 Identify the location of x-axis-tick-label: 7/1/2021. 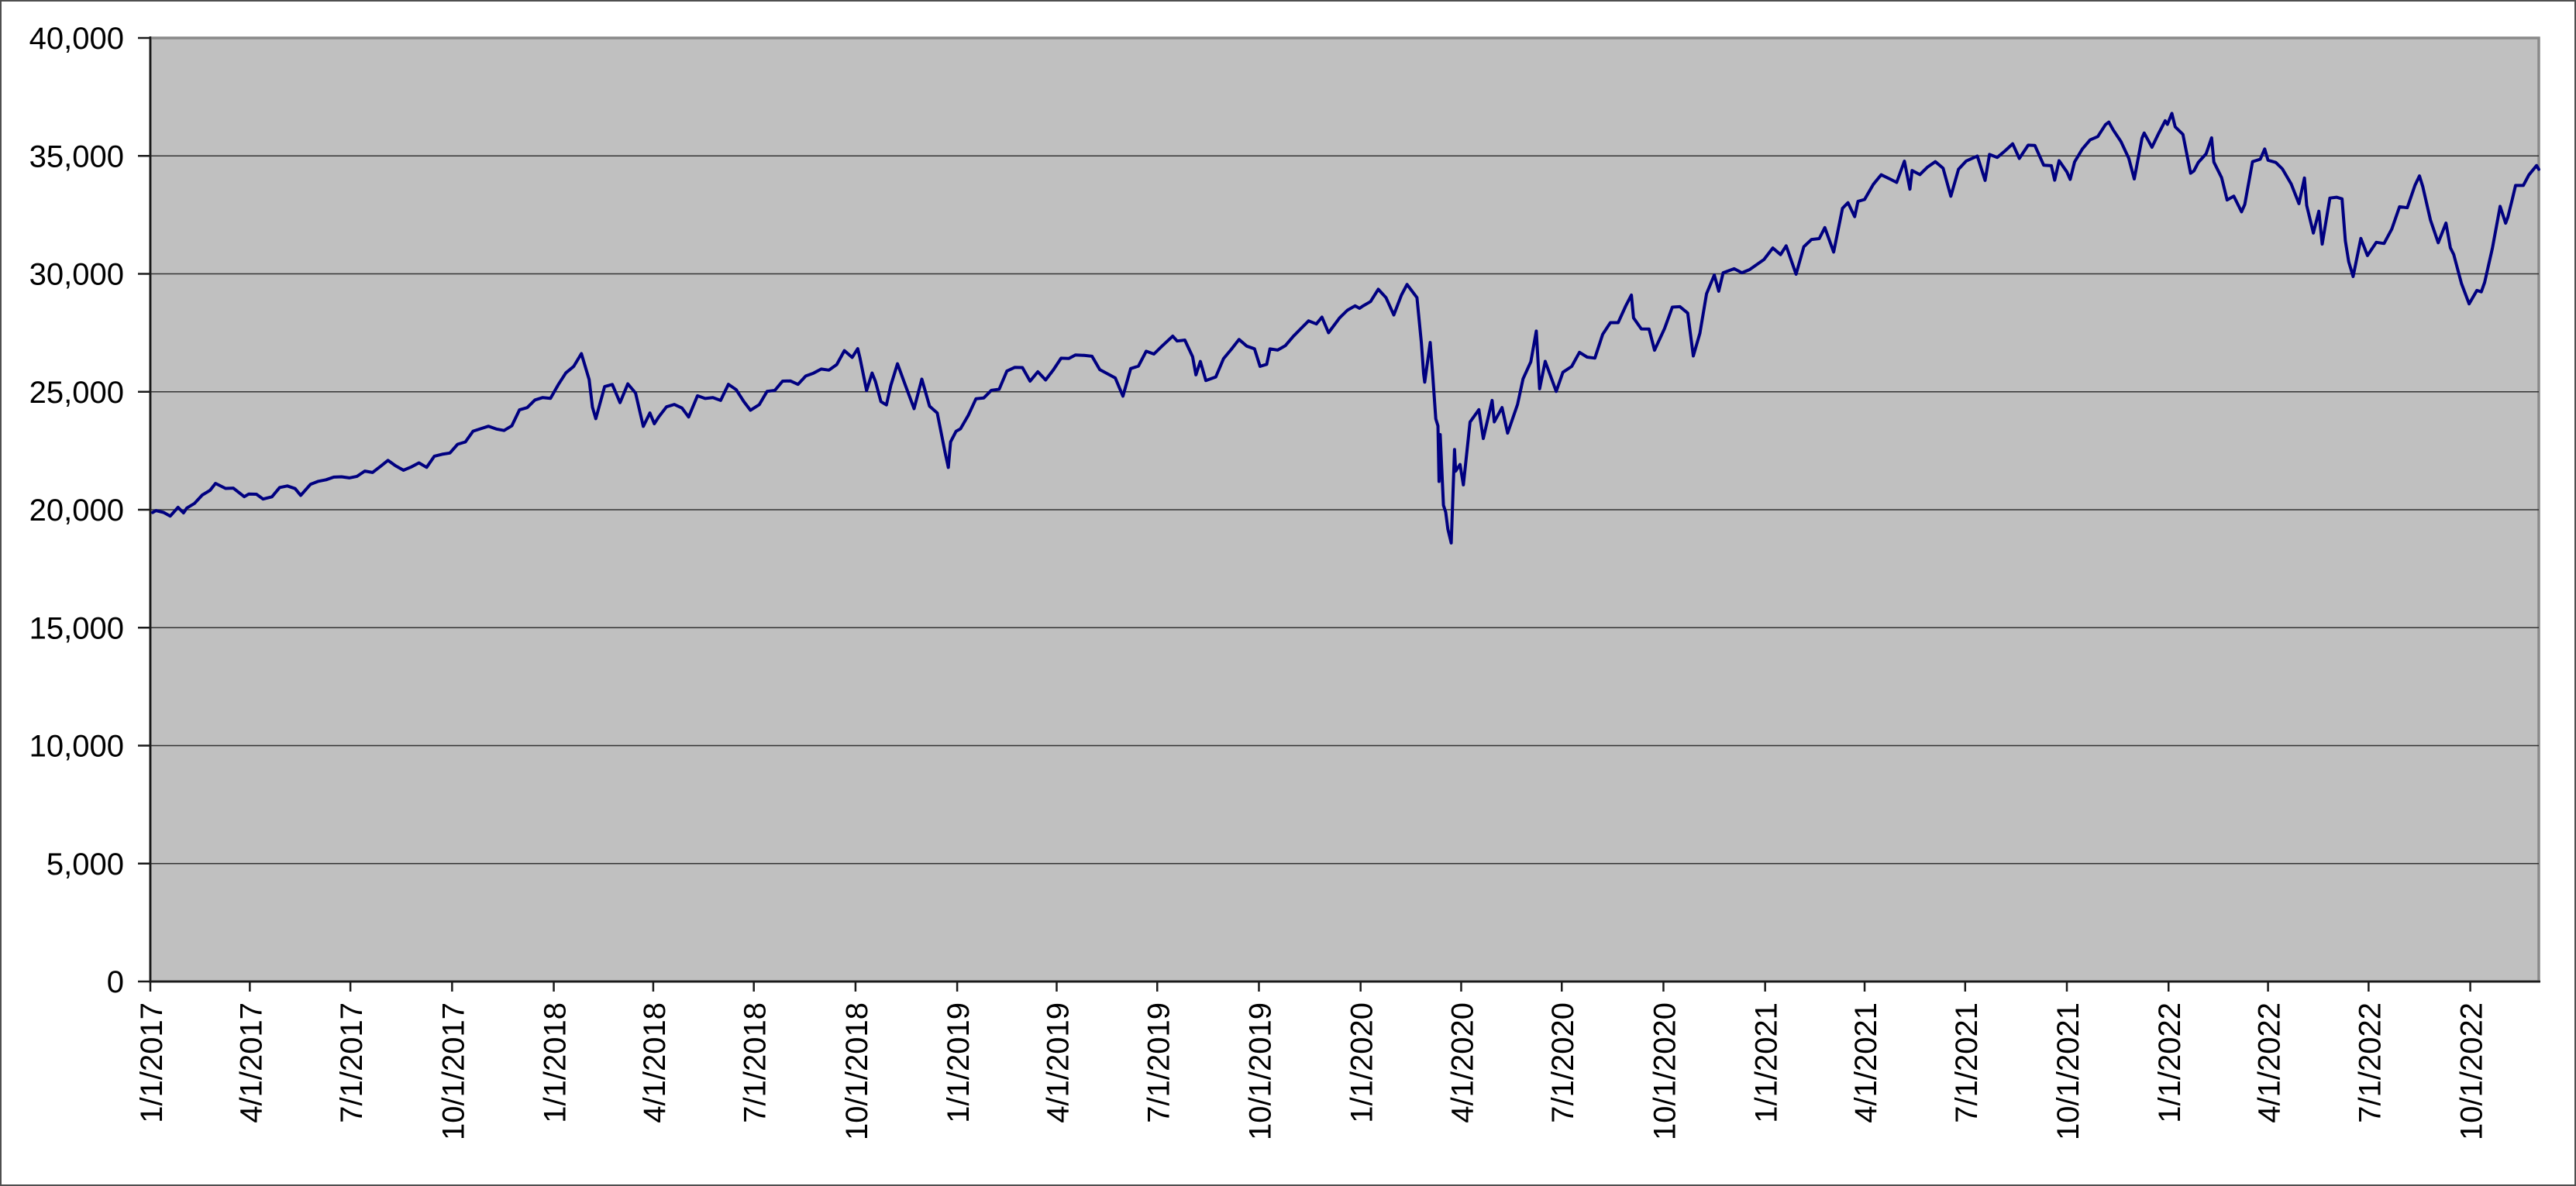
(1967, 1062).